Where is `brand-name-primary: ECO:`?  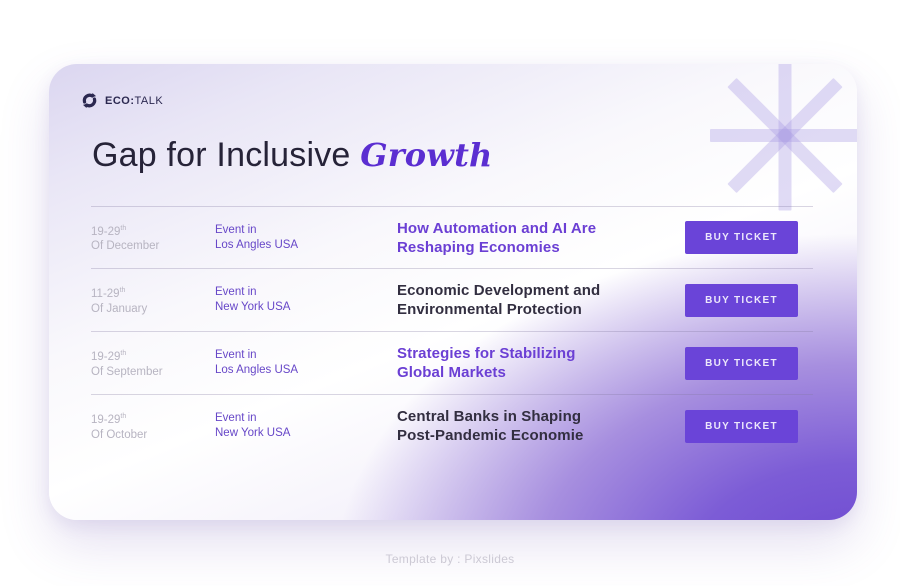
brand-name-primary: ECO: is located at coordinates (120, 100).